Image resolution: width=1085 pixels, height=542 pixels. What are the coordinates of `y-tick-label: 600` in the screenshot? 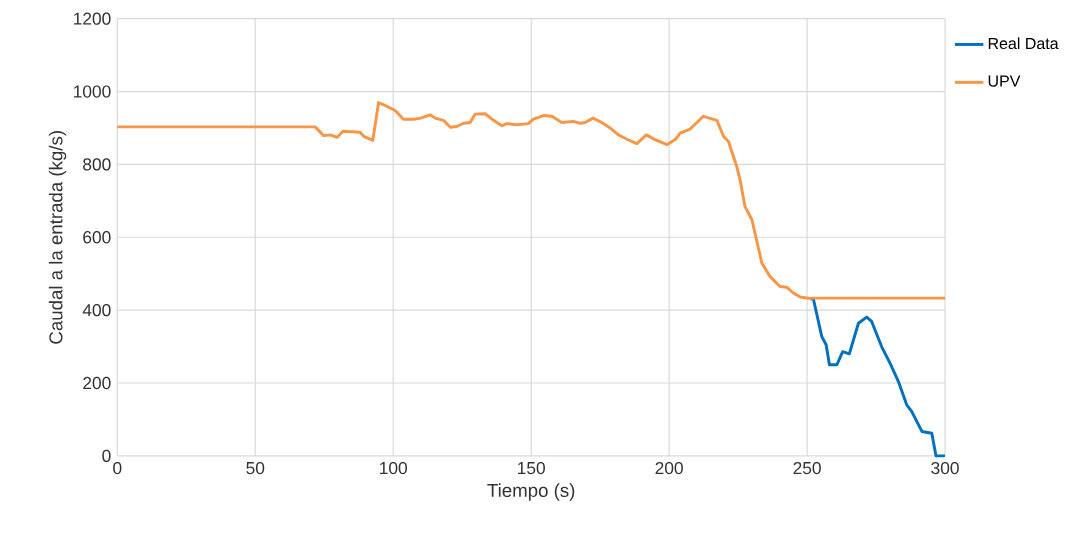 It's located at (97, 237).